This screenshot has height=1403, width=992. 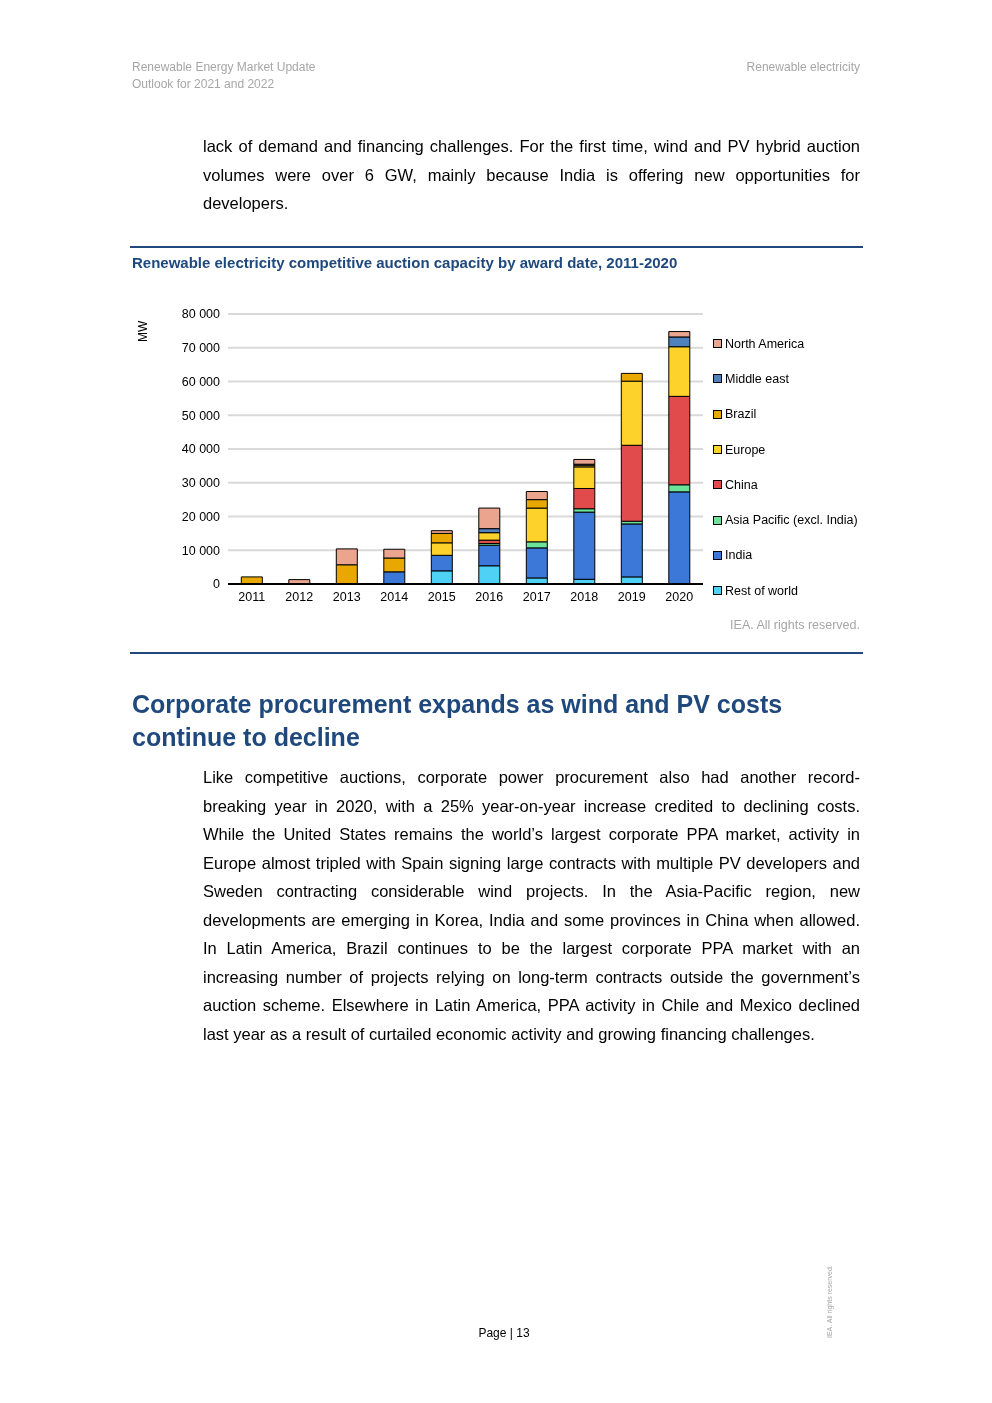 I want to click on text: Corporate procurement expands as wind and PV costs continue to decline, so click(x=458, y=721).